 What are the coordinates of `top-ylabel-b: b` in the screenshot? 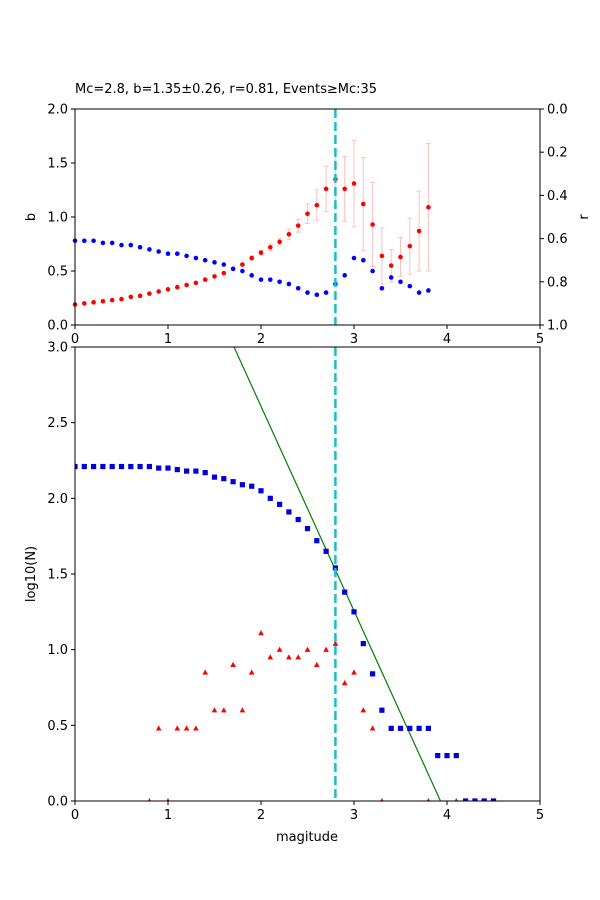 It's located at (31, 217).